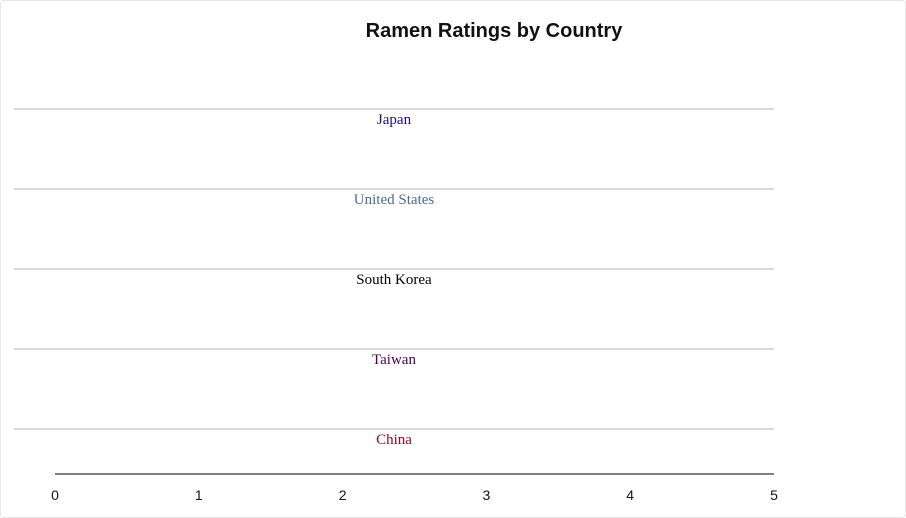 The width and height of the screenshot is (906, 518). I want to click on x-tick-label: 5, so click(774, 495).